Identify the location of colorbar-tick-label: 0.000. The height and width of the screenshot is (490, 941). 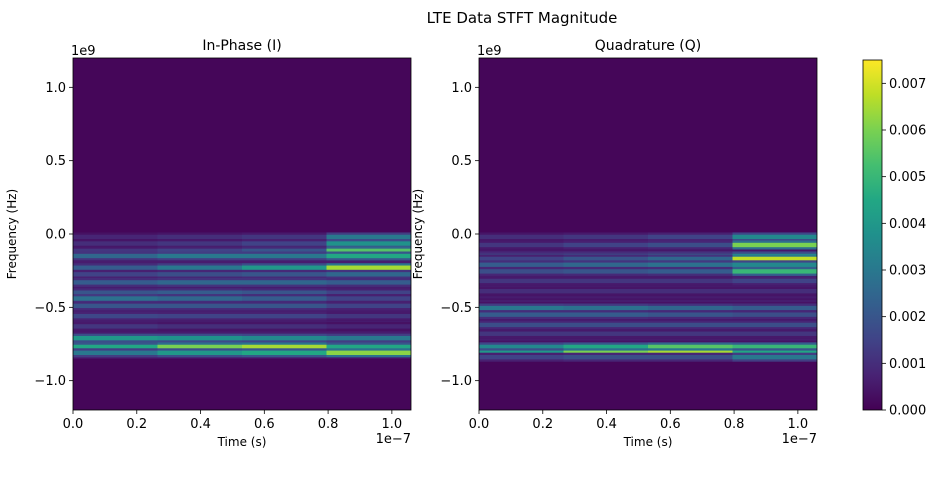
(907, 411).